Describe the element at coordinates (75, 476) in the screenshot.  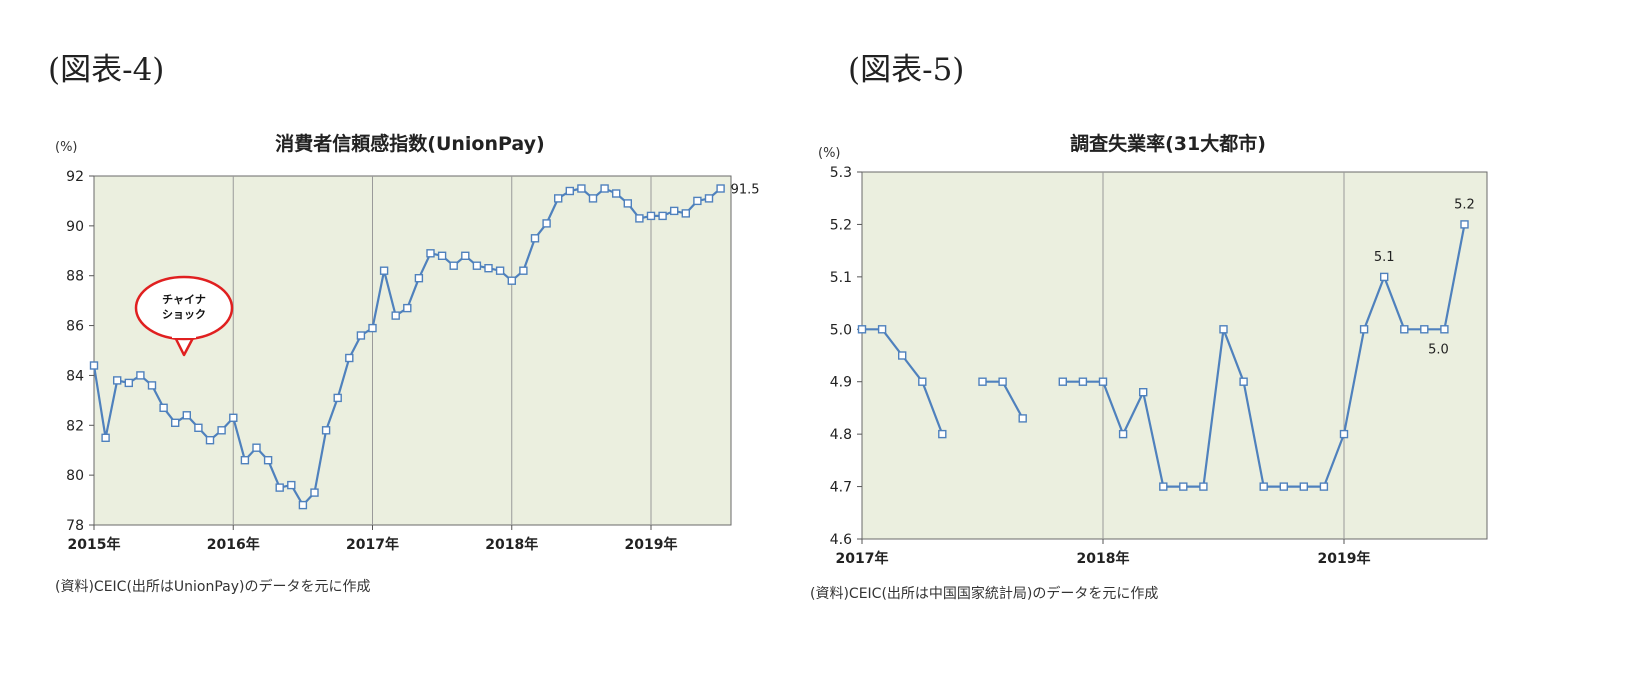
I see `y-tick-label: 80` at that location.